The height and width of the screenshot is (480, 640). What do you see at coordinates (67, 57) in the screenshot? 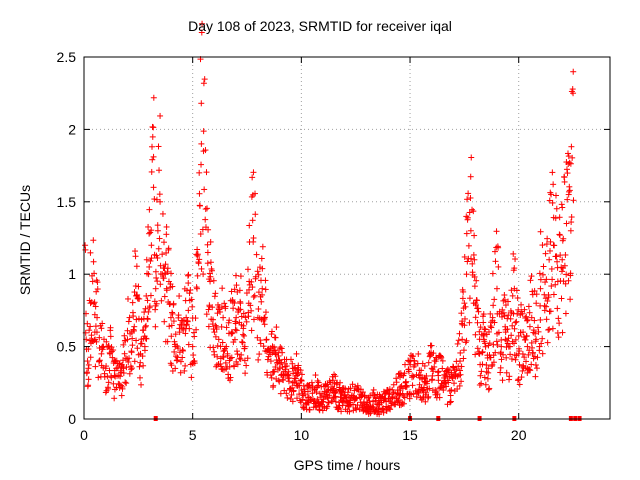
I see `y-tick-label: 2.5` at bounding box center [67, 57].